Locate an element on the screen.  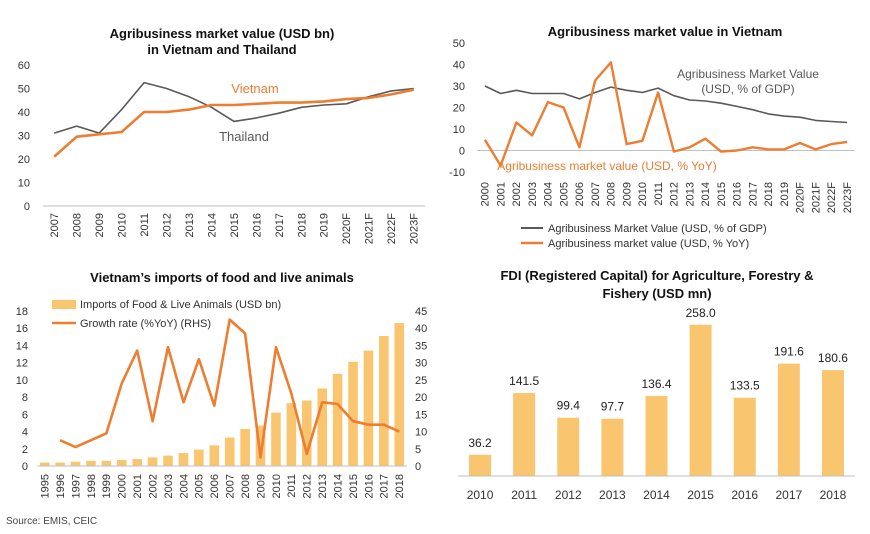
vietnam-line is located at coordinates (234, 123).